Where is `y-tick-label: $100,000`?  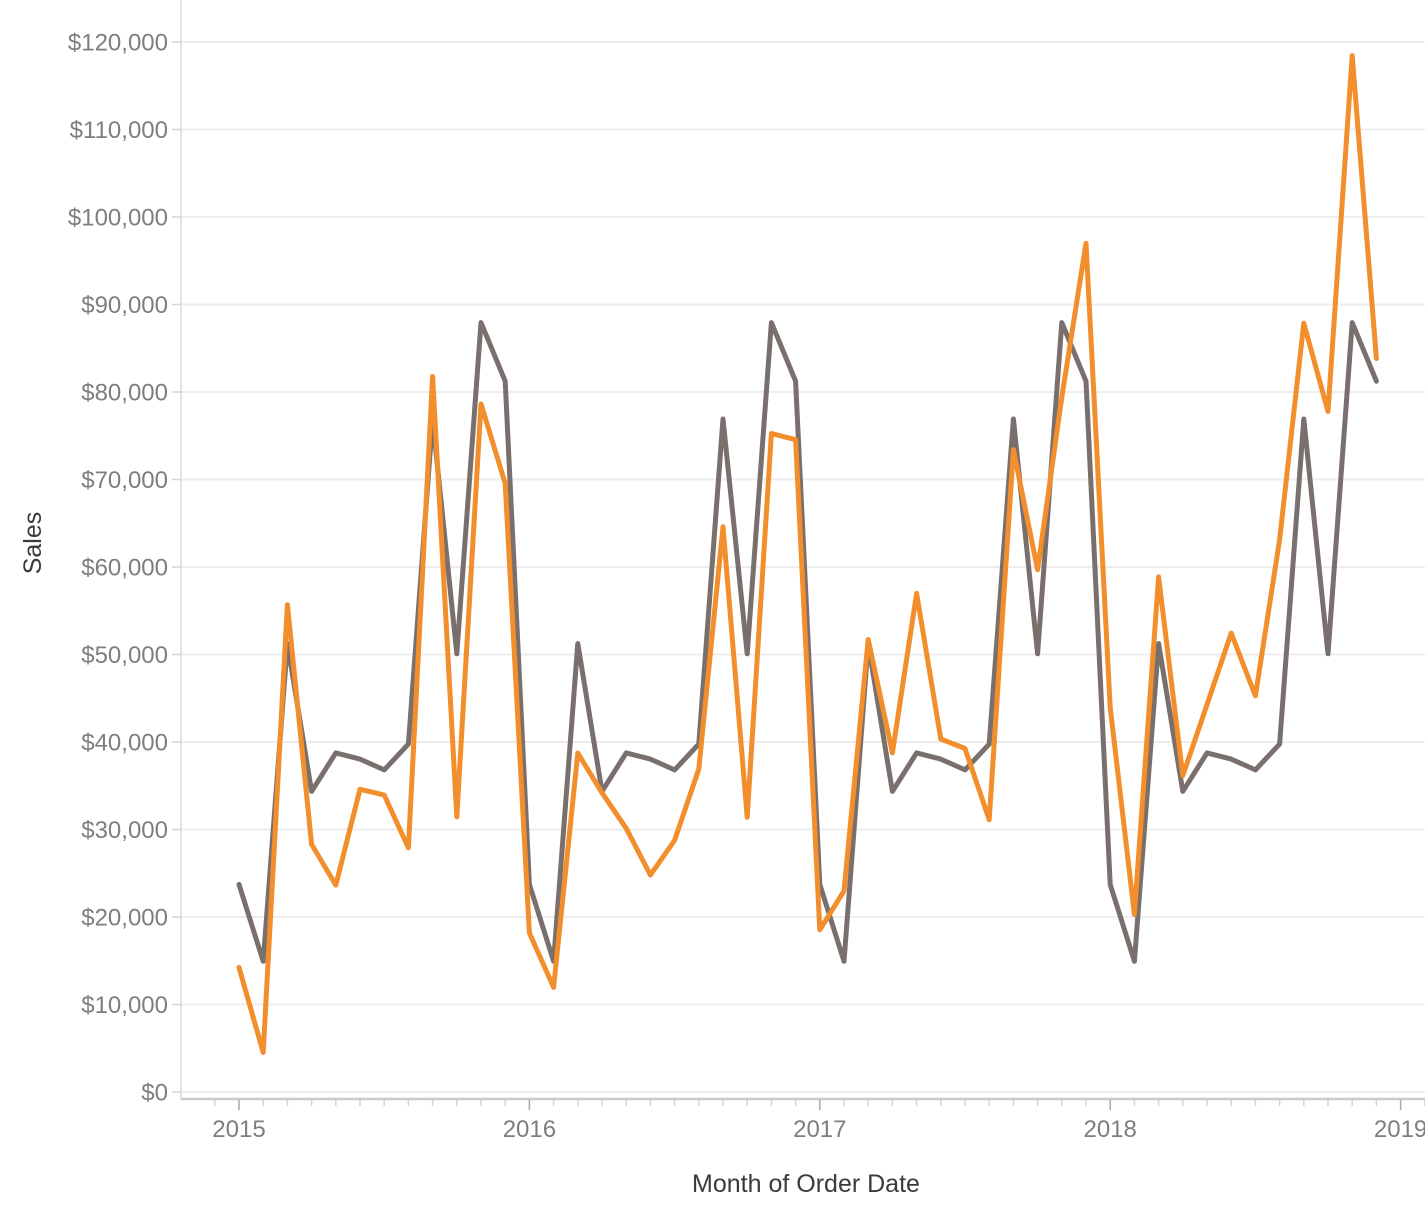
y-tick-label: $100,000 is located at coordinates (118, 218).